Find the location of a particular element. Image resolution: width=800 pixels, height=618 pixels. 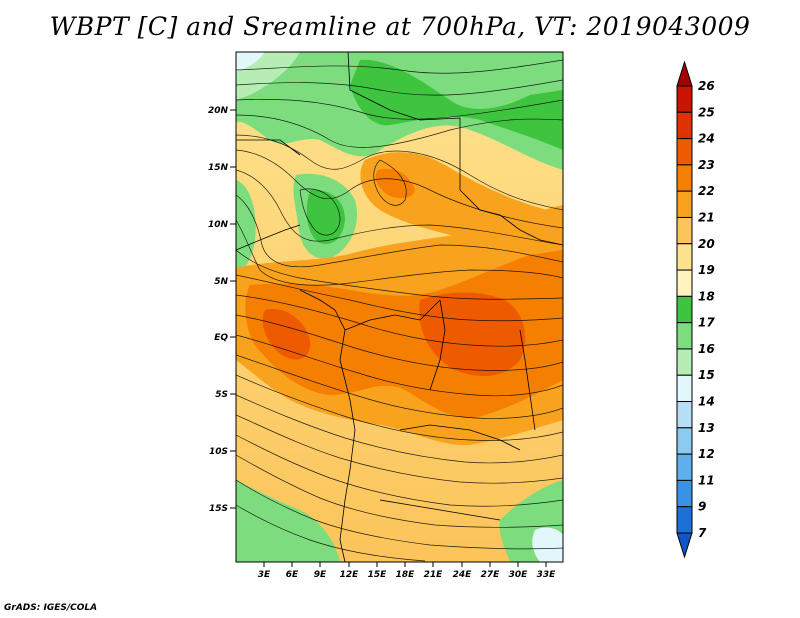

colorbar-arrow-bottom is located at coordinates (684, 545).